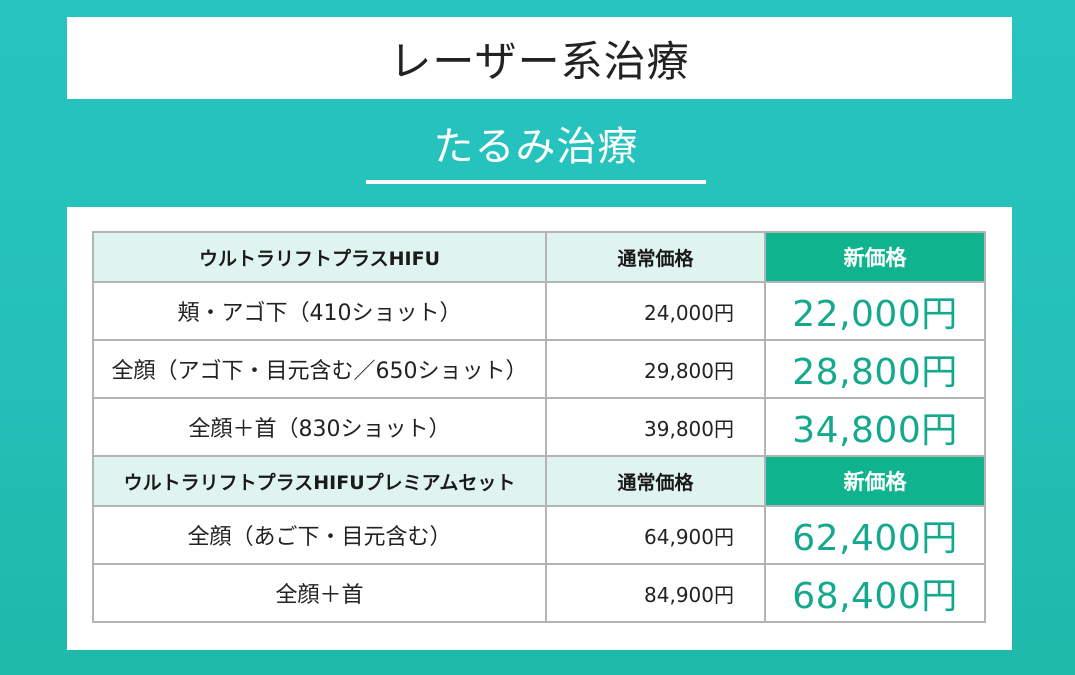 This screenshot has width=1075, height=675. I want to click on table-row: 全顔（あご下・目元含む） 64,900円 62,400円, so click(539, 535).